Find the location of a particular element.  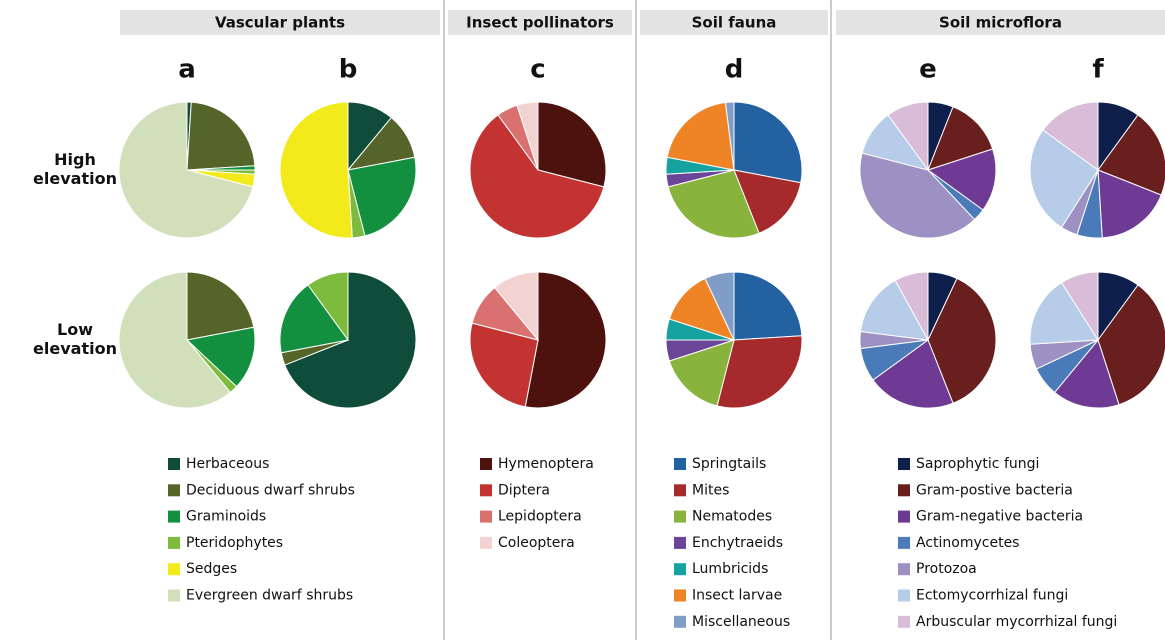

legend-label: Diptera is located at coordinates (524, 490).